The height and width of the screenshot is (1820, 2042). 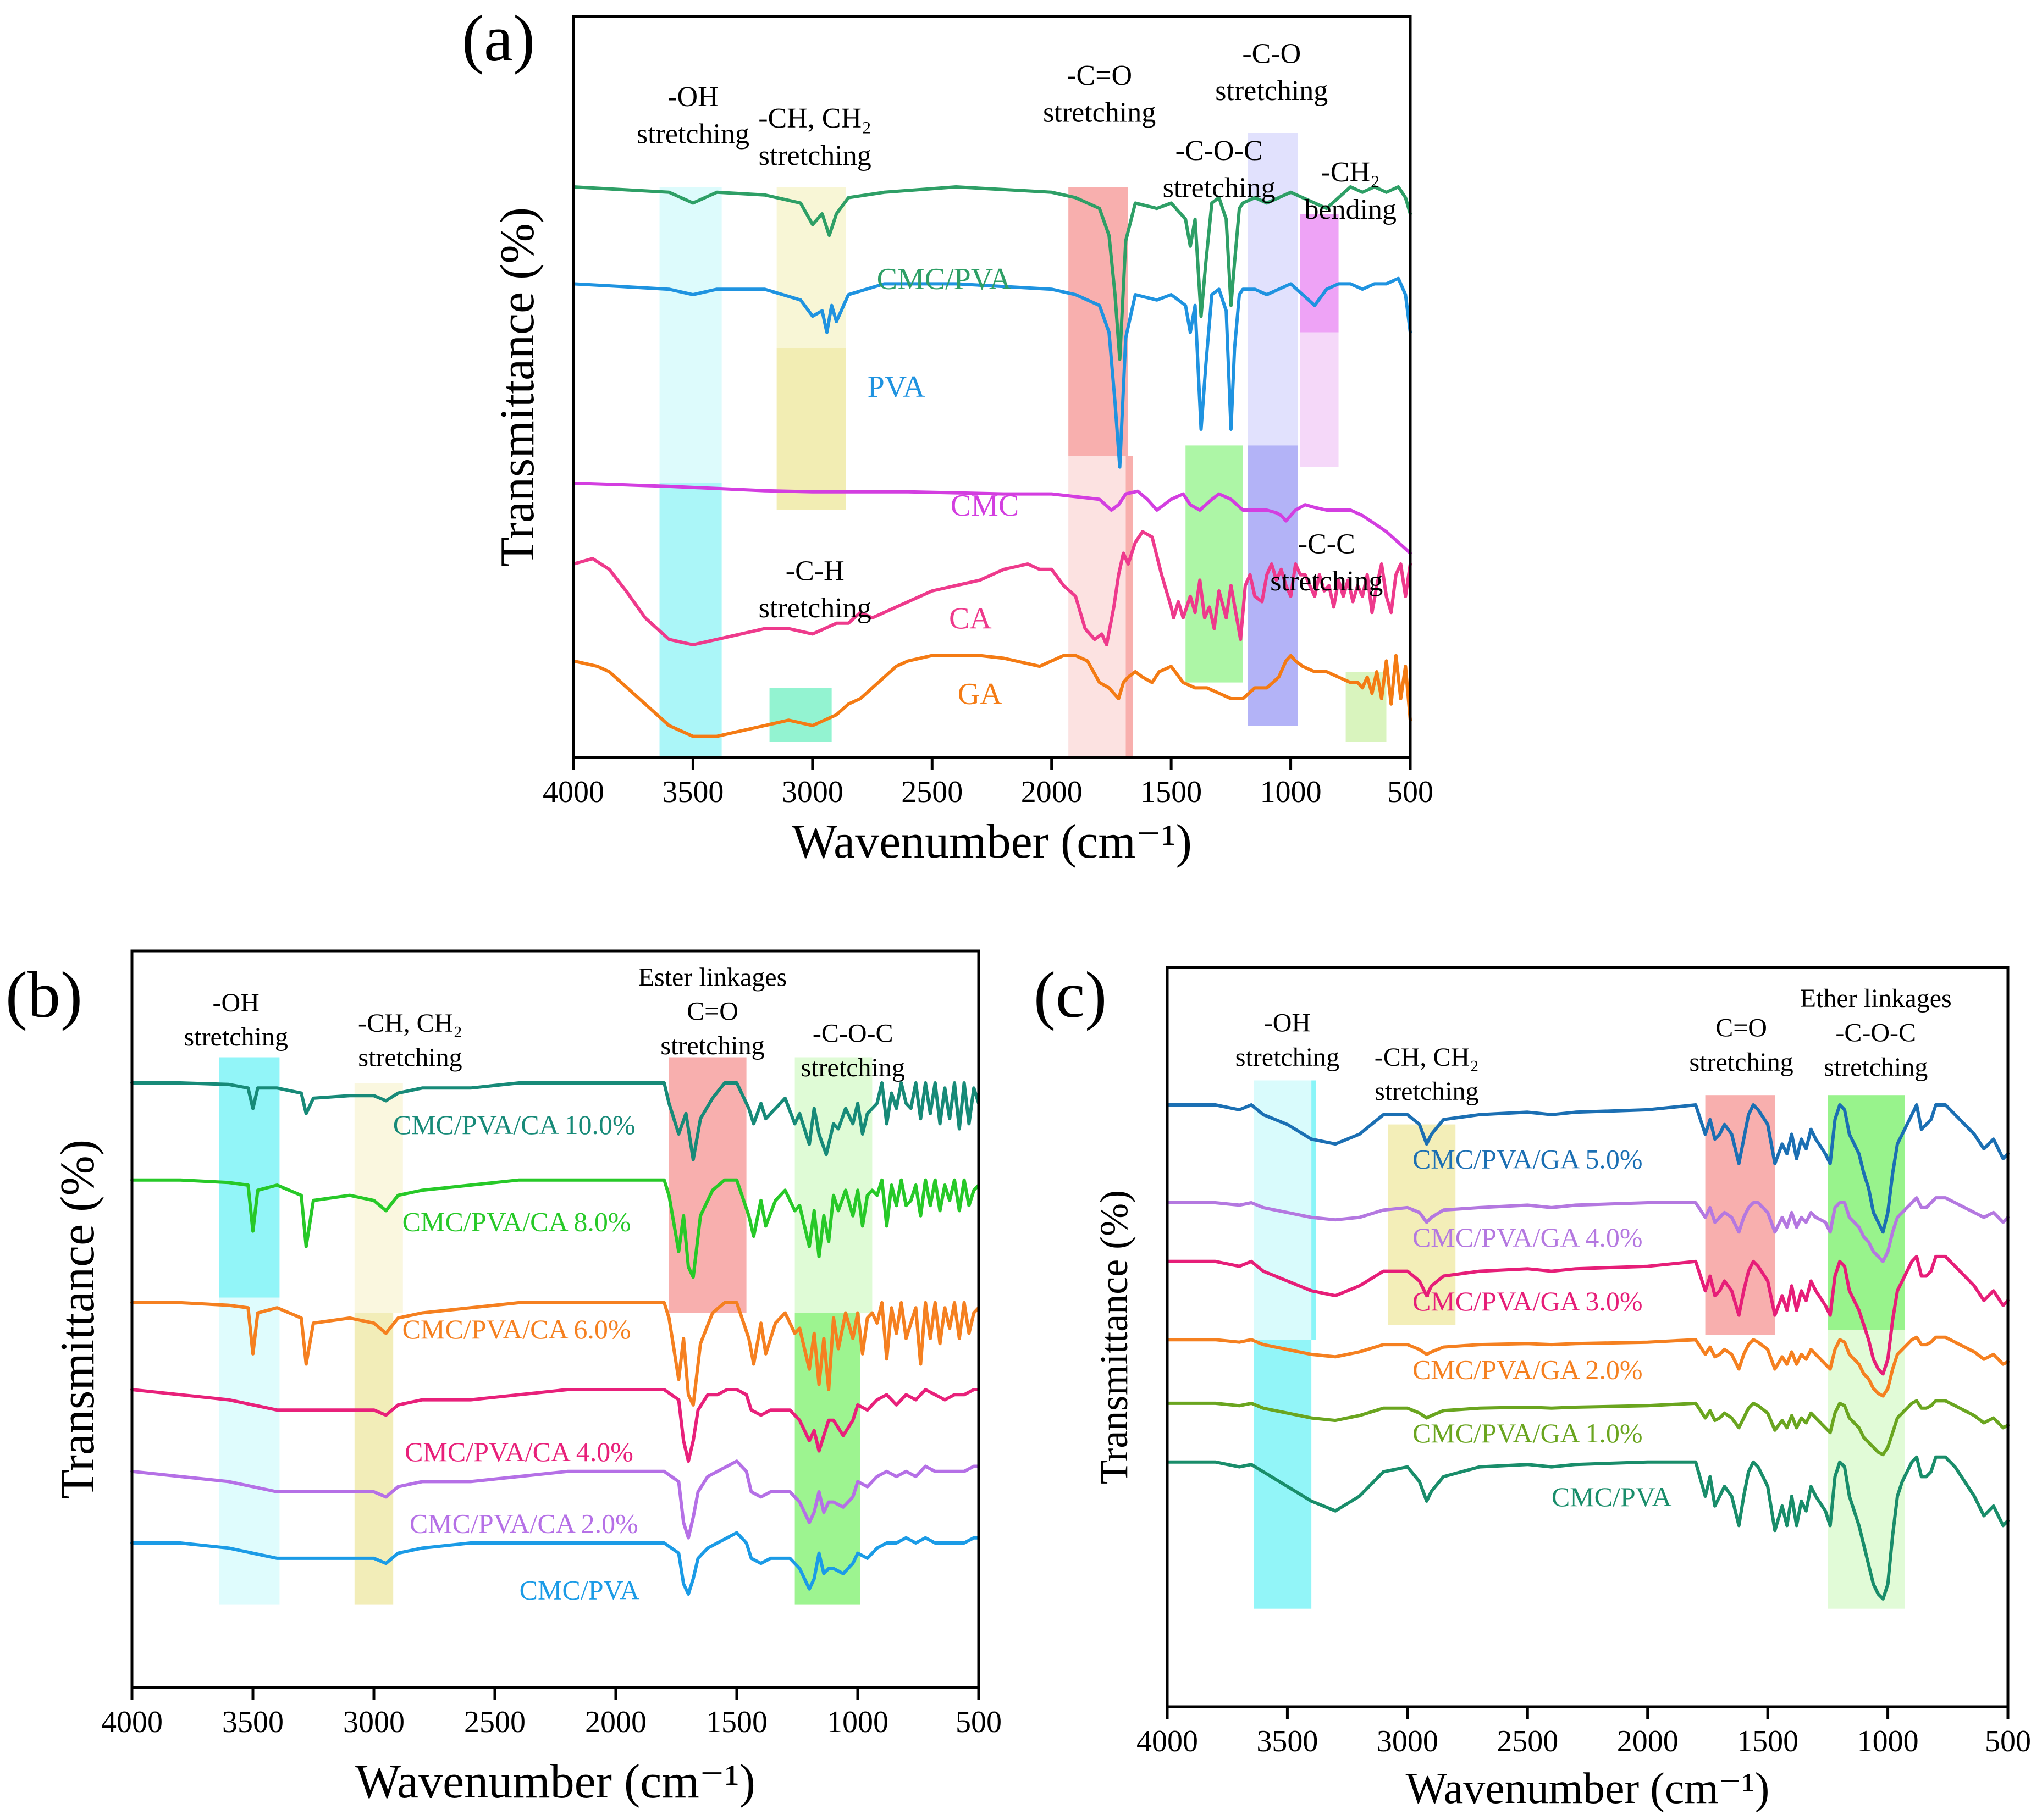 What do you see at coordinates (580, 1589) in the screenshot?
I see `panel-b-series-label-5: CMC/PVA` at bounding box center [580, 1589].